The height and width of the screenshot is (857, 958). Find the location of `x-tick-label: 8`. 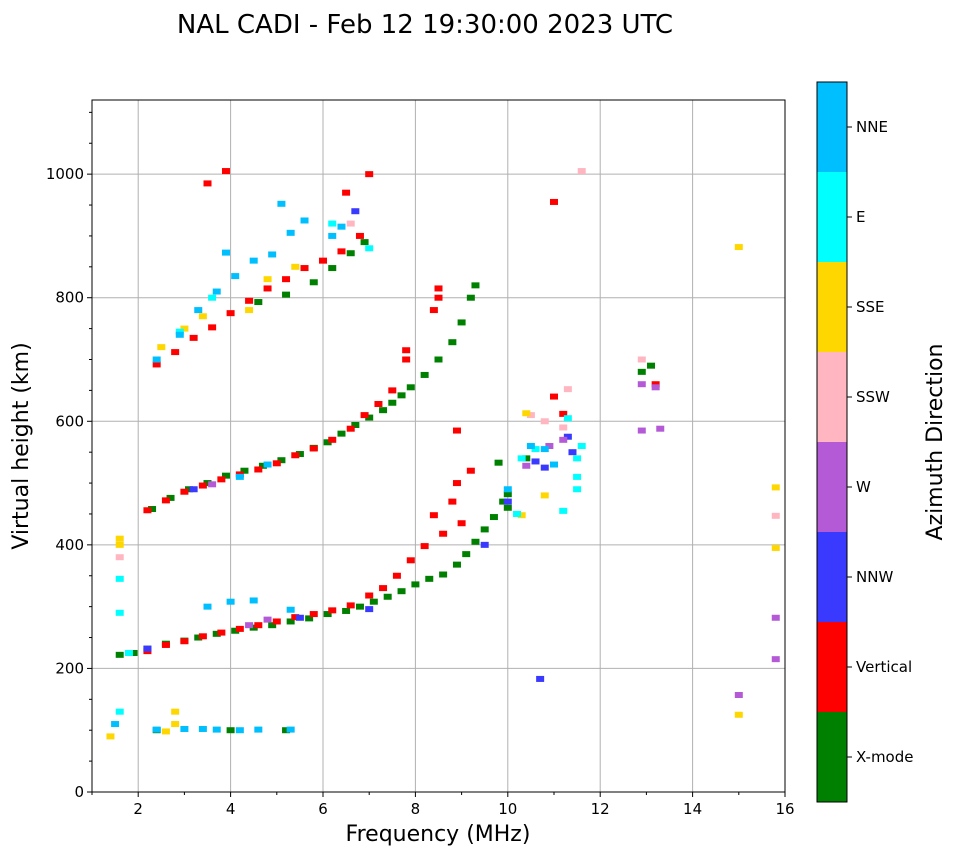

x-tick-label: 8 is located at coordinates (416, 809).